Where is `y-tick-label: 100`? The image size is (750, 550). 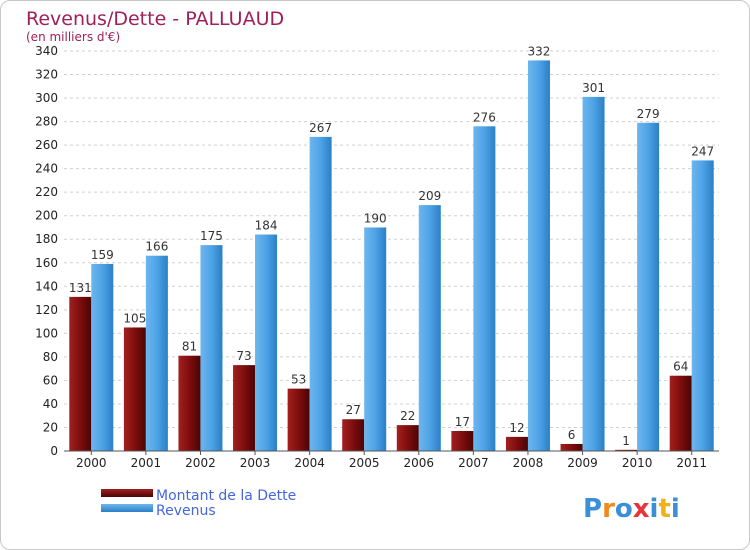 y-tick-label: 100 is located at coordinates (46, 333).